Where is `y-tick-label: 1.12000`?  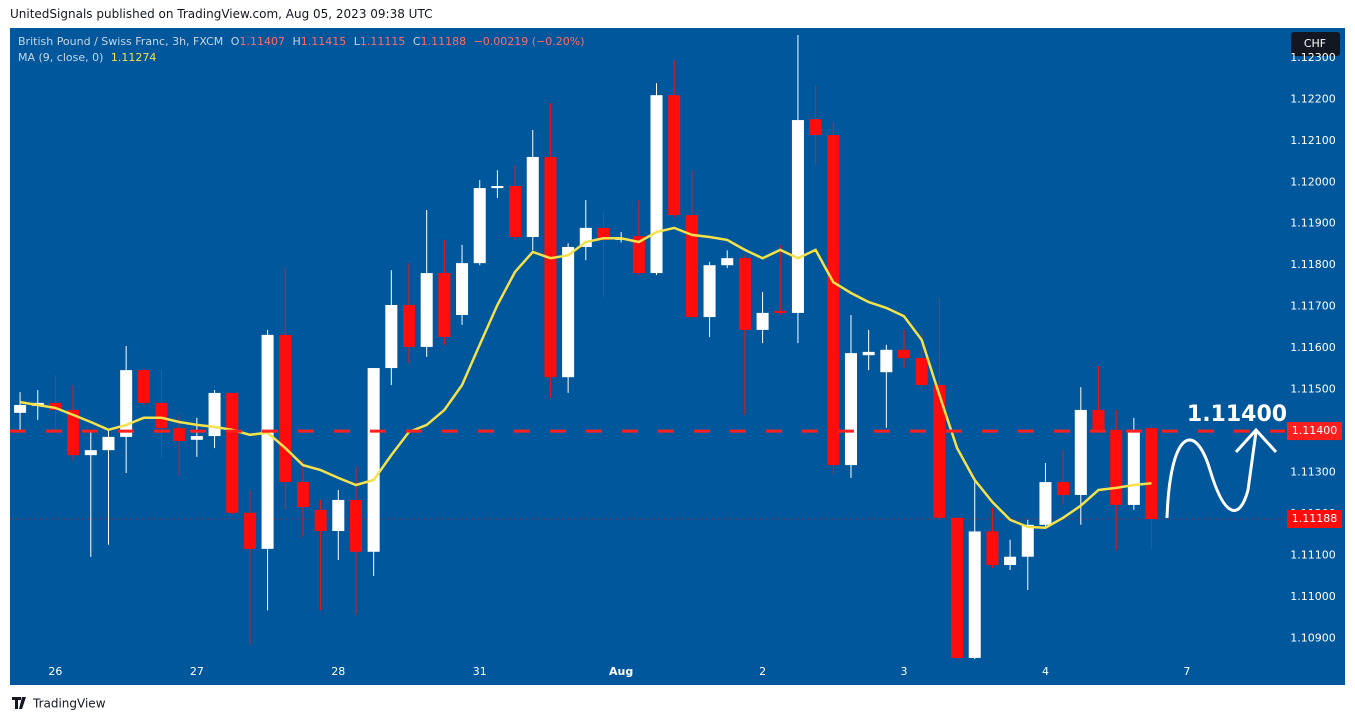 y-tick-label: 1.12000 is located at coordinates (1313, 181).